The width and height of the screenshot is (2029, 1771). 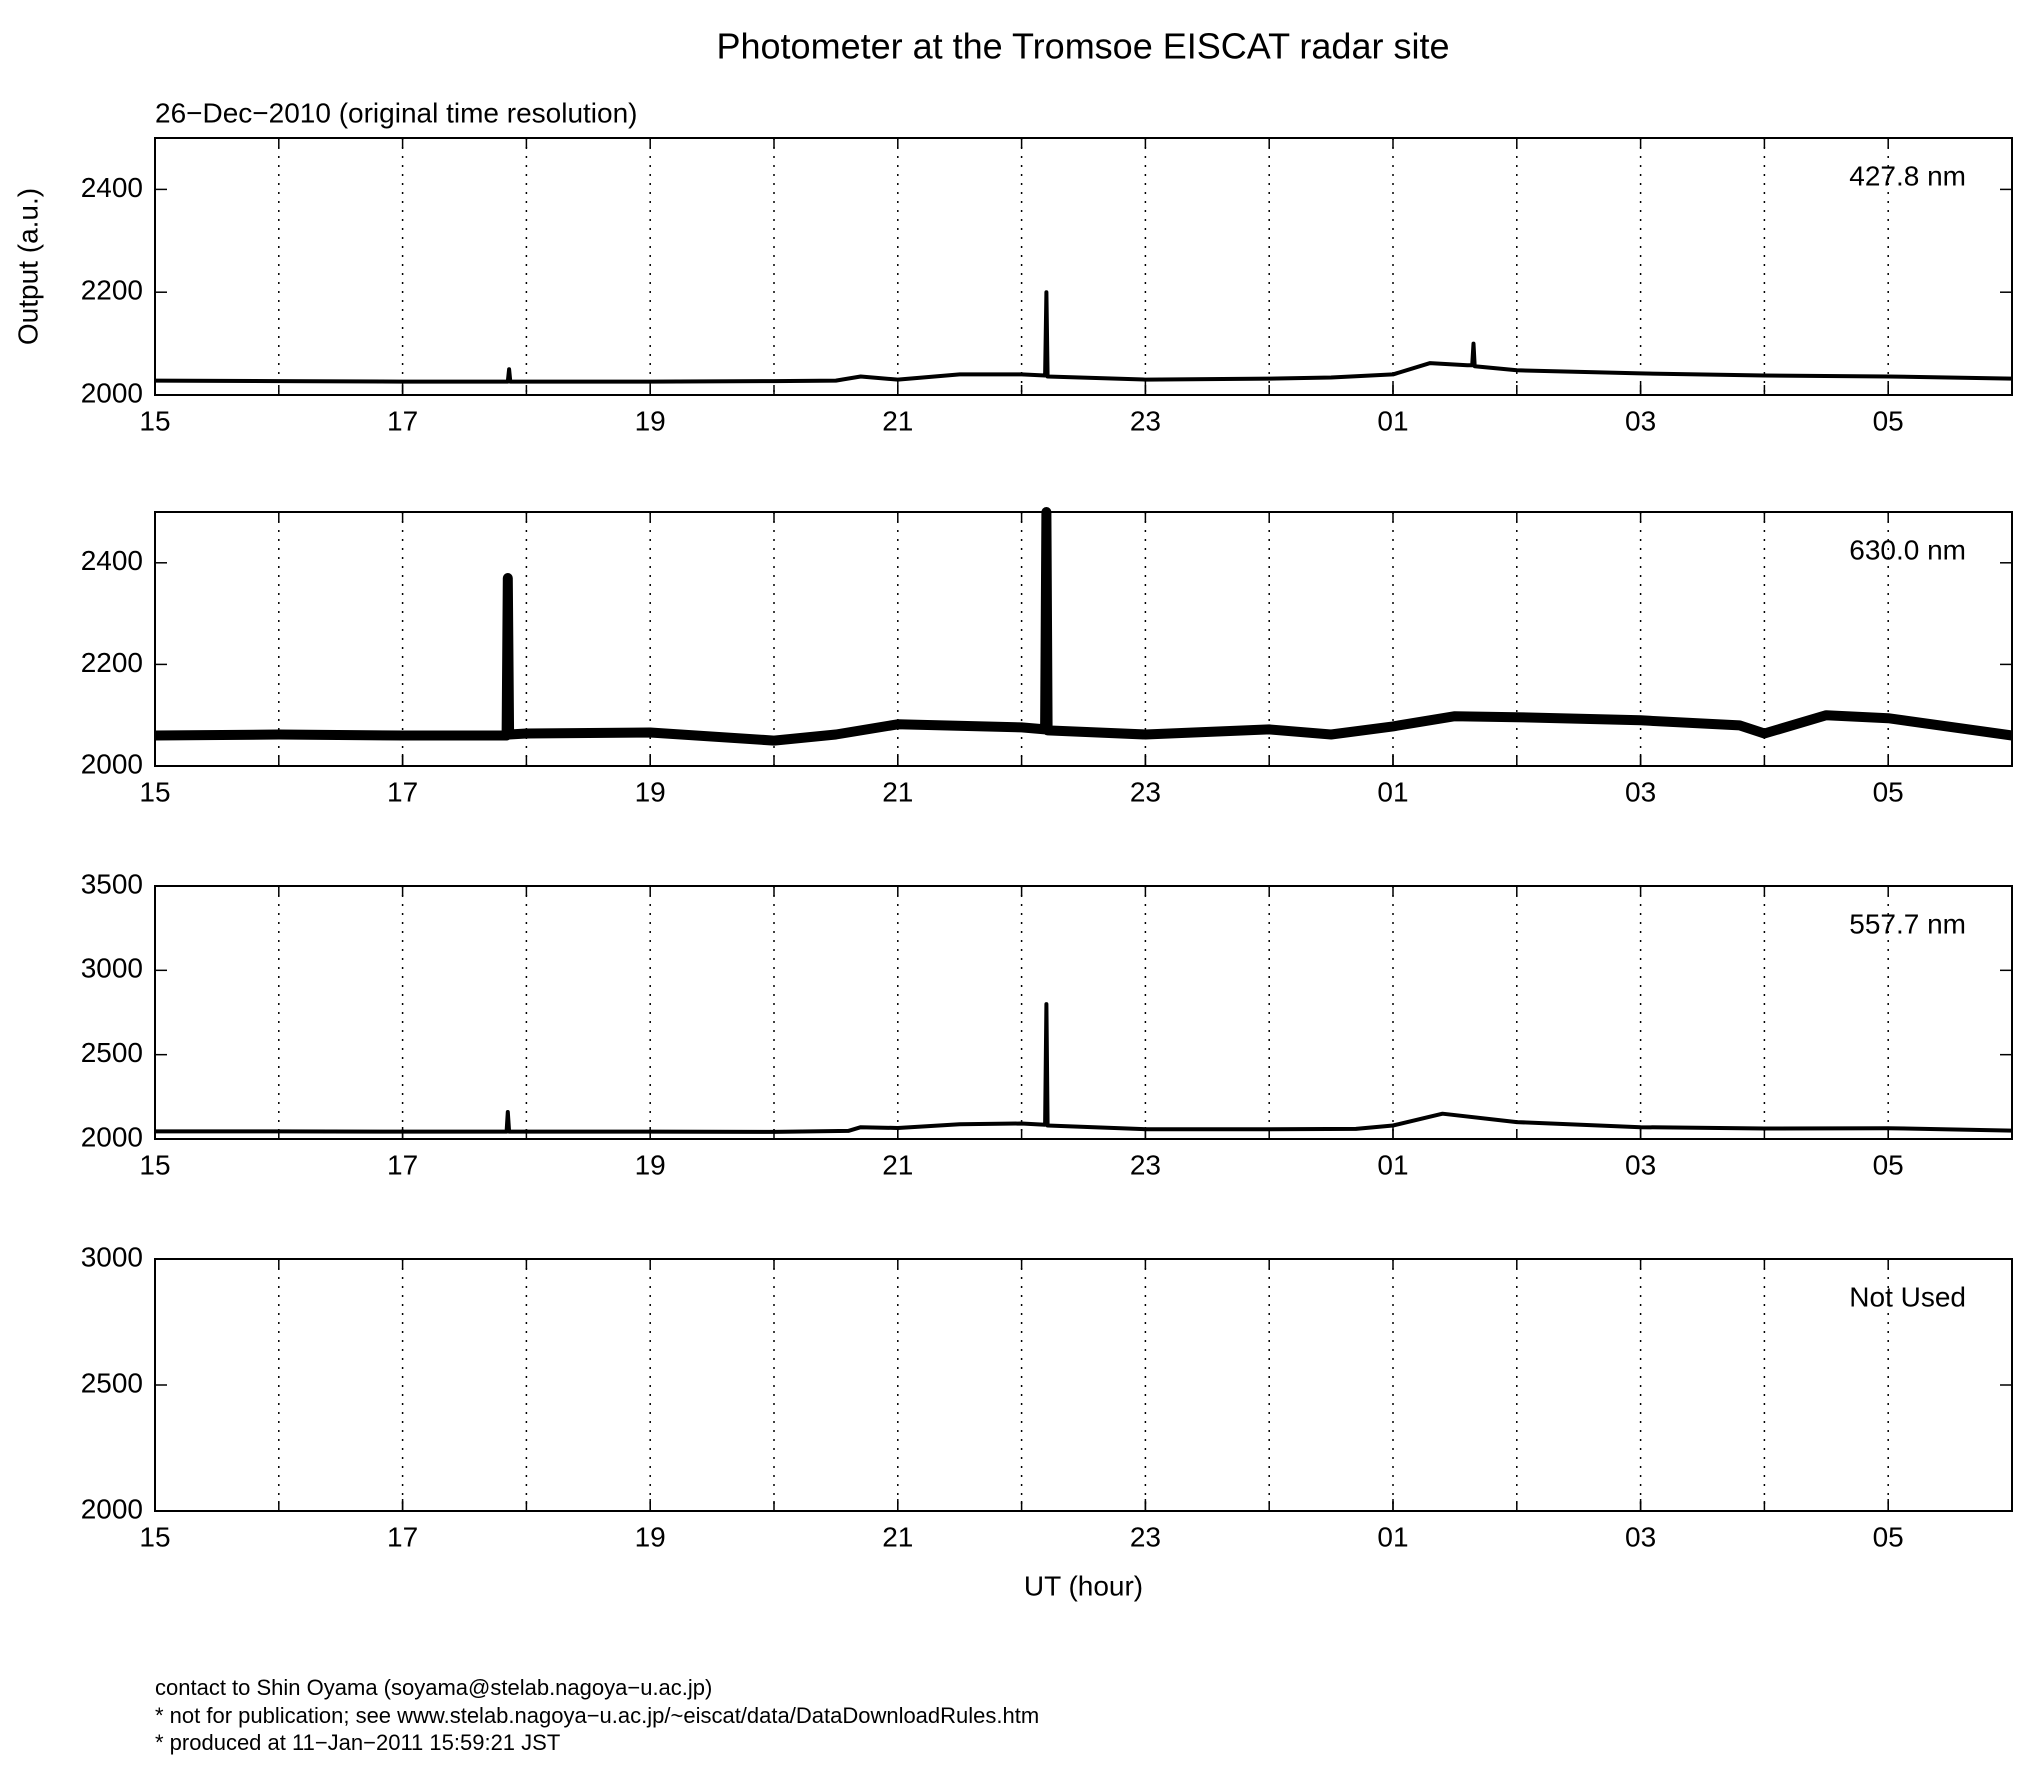 What do you see at coordinates (396, 112) in the screenshot?
I see `subtitle: 26−Dec−2010 (original time resolution)` at bounding box center [396, 112].